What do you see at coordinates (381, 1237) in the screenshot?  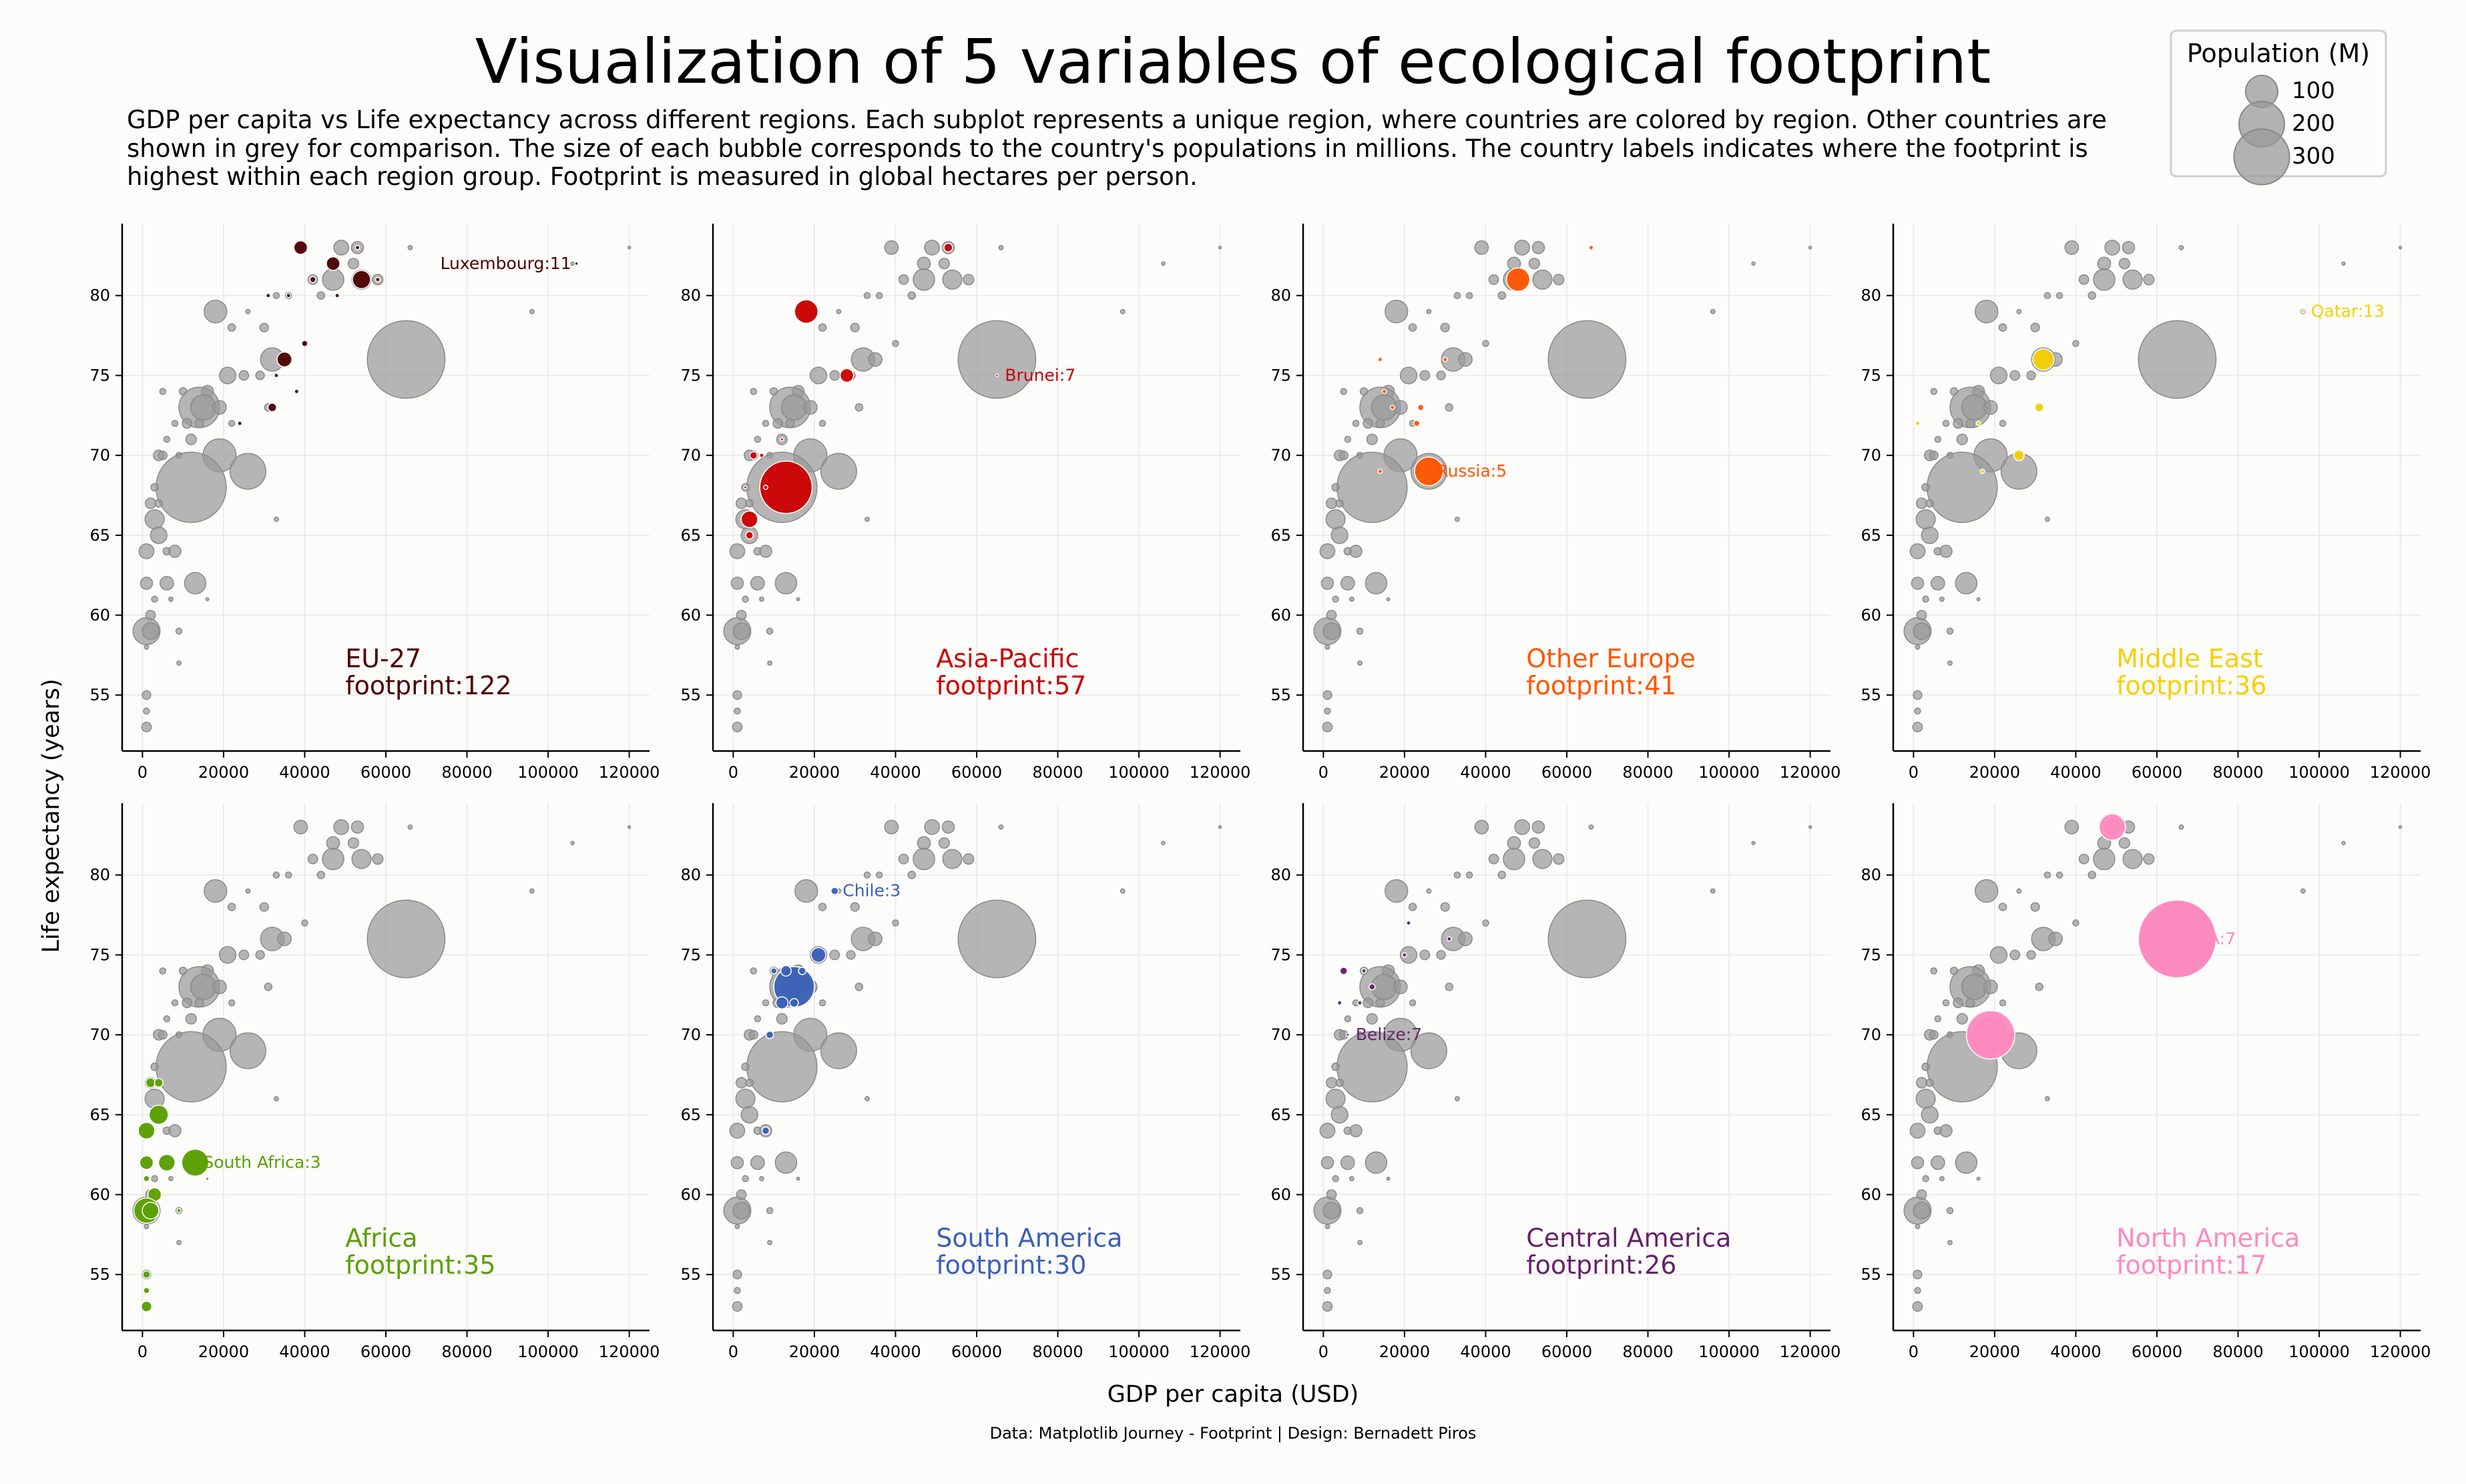 I see `region-label: Africa` at bounding box center [381, 1237].